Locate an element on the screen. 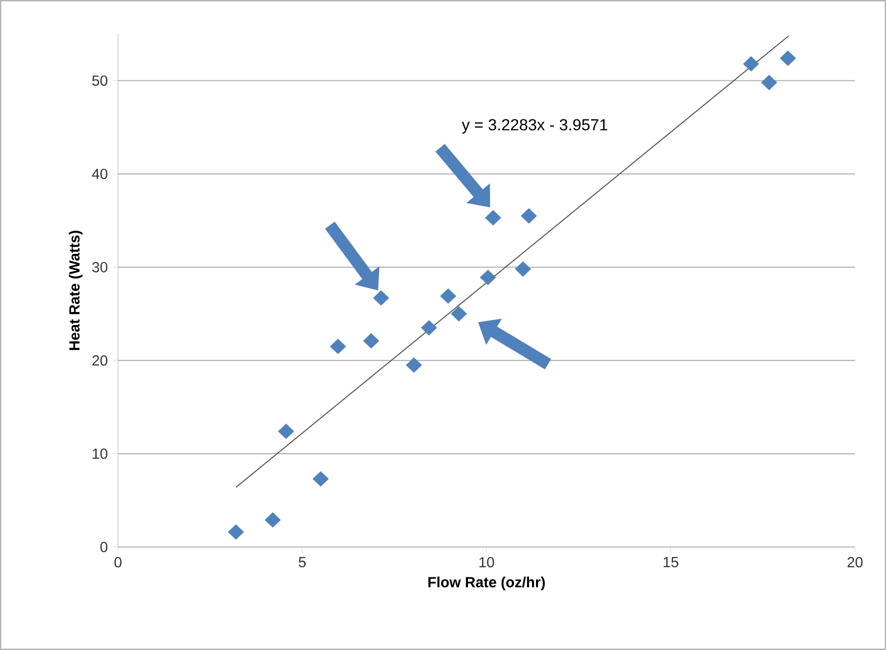 This screenshot has height=650, width=886. y-tick-label: 30 is located at coordinates (100, 267).